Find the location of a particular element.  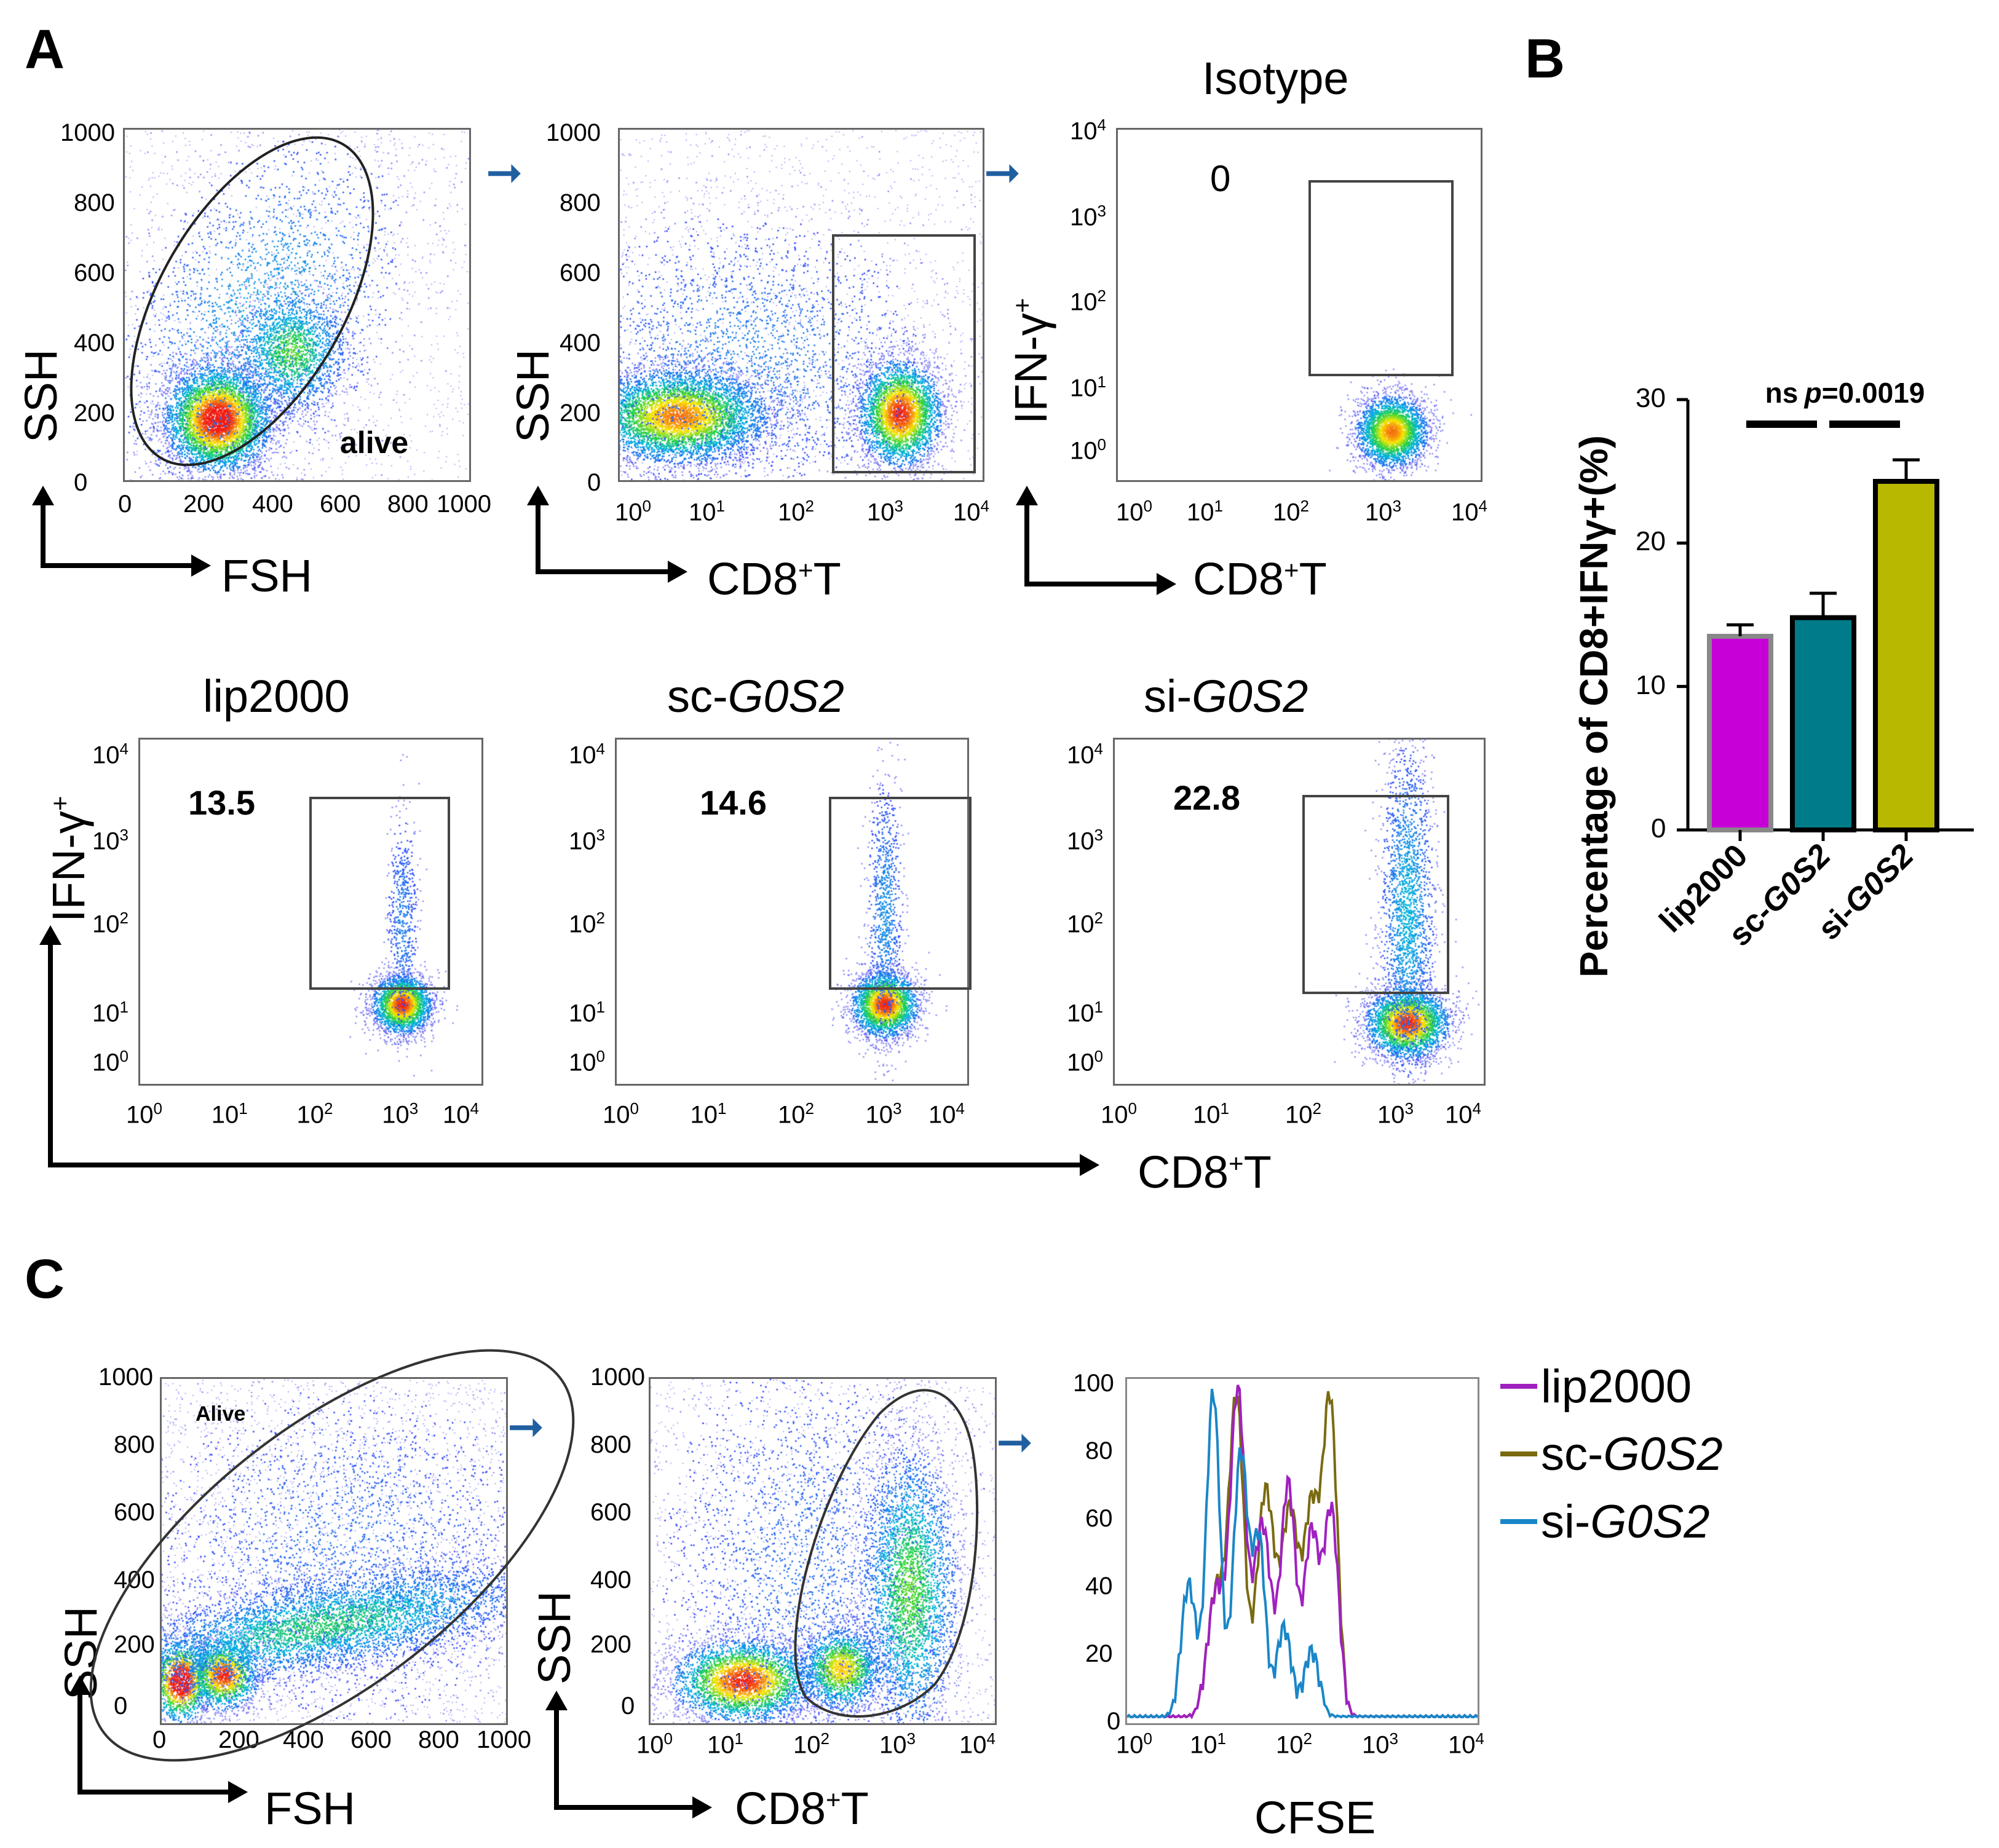

cfse-histogram is located at coordinates (1302, 1551).